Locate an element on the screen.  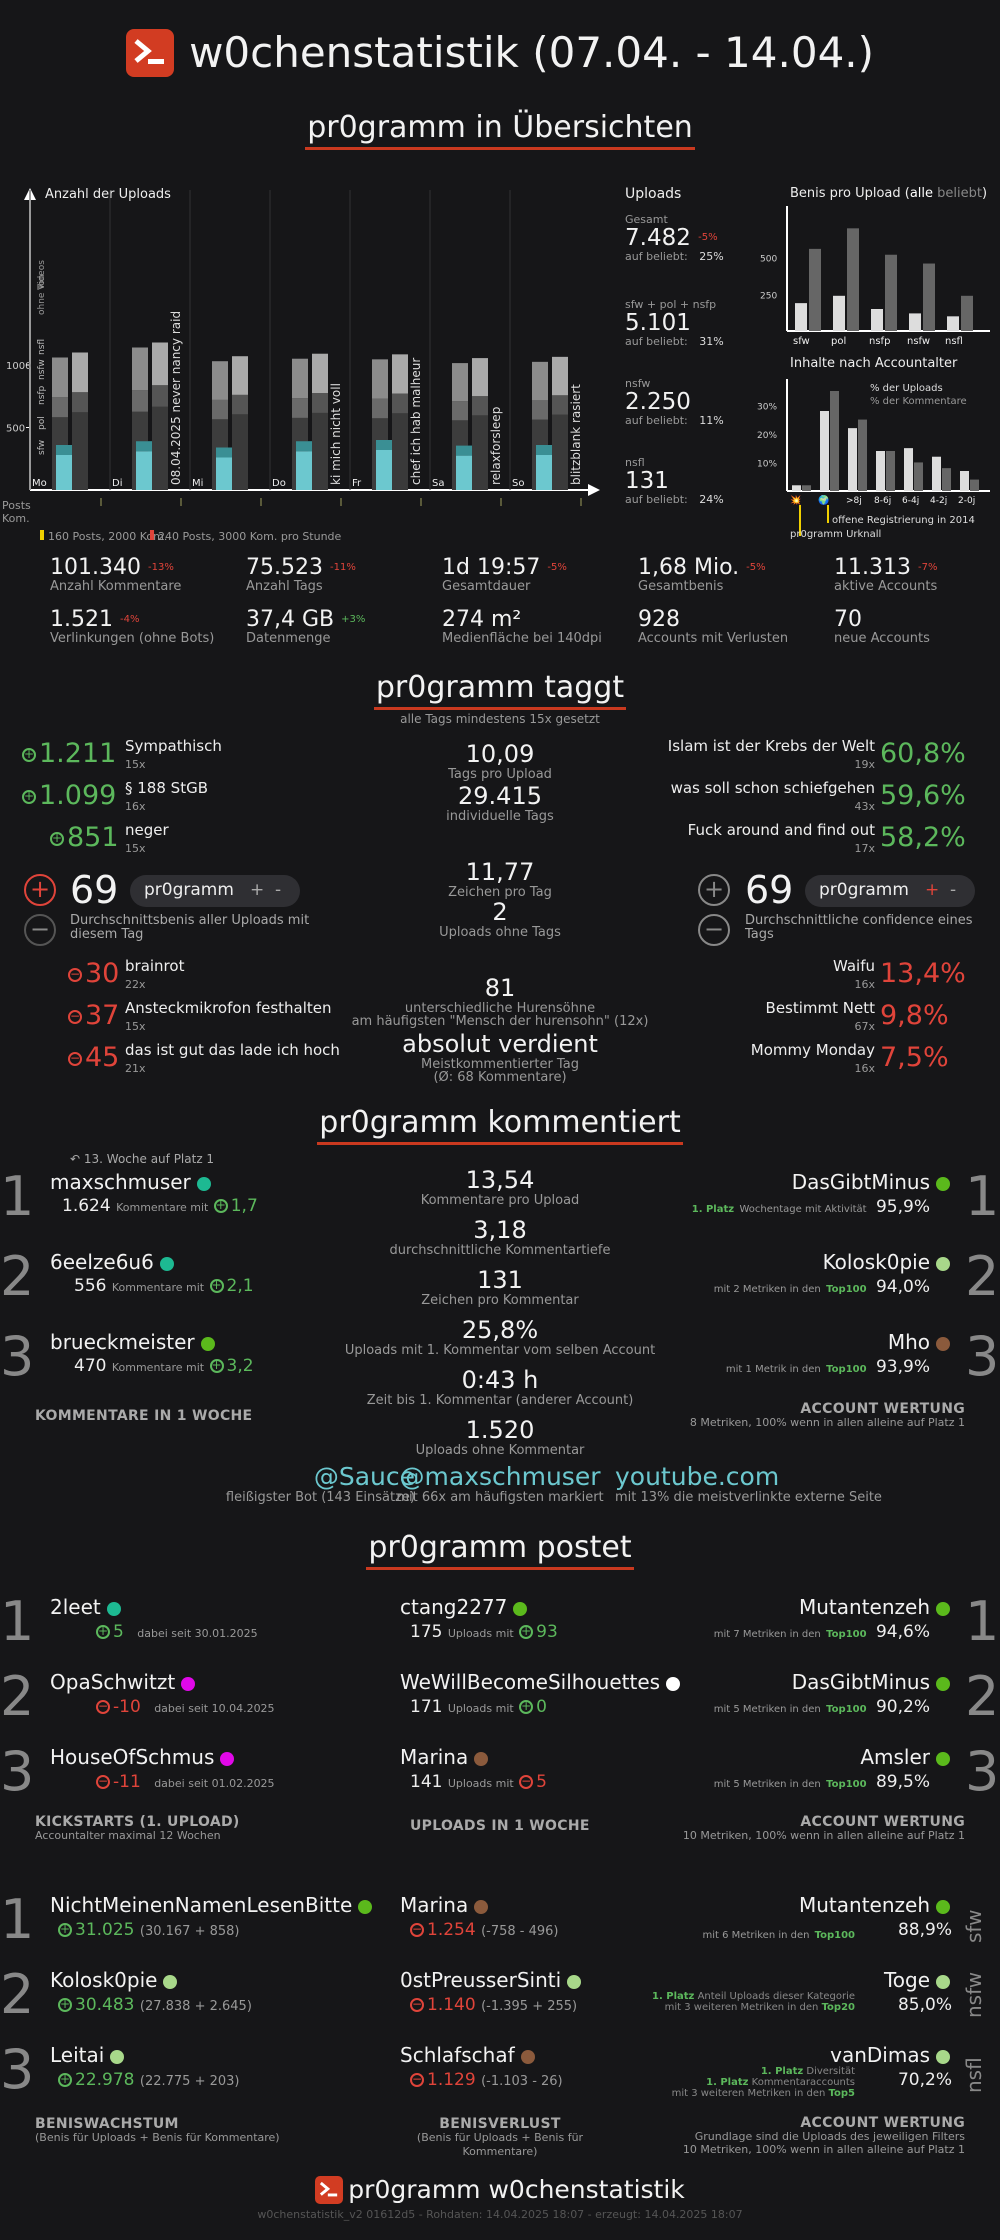
upload-stat-beliebt: auf beliebt: 25% is located at coordinates (674, 256).